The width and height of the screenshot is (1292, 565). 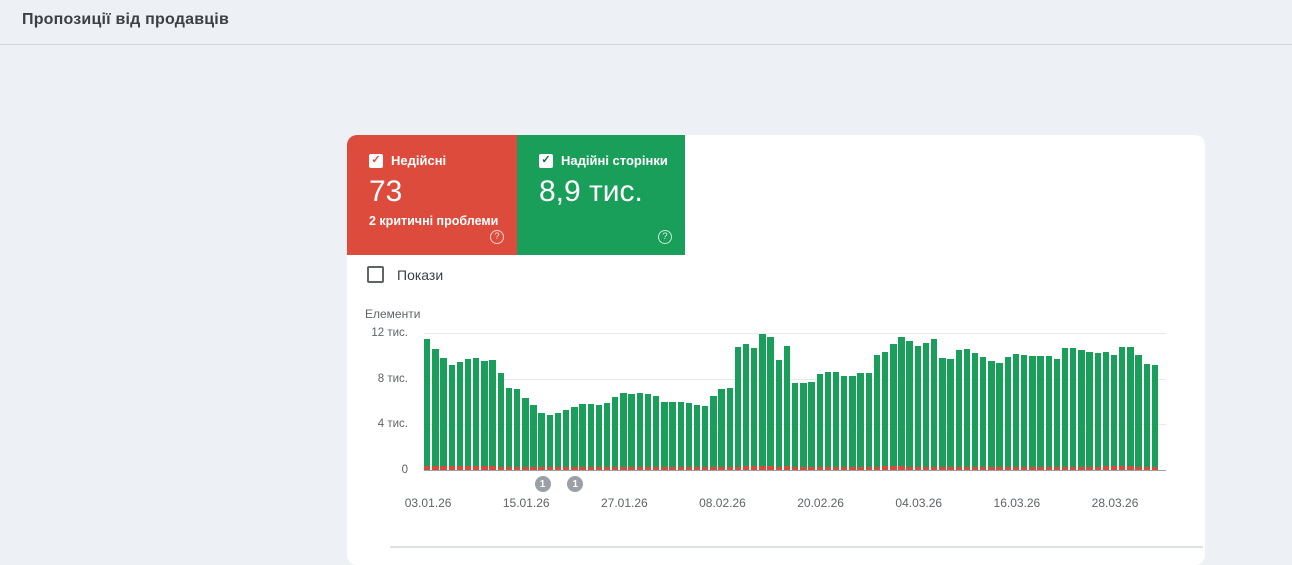 What do you see at coordinates (603, 160) in the screenshot?
I see `valid-checkbox-row: ✓ Надійні сторінки` at bounding box center [603, 160].